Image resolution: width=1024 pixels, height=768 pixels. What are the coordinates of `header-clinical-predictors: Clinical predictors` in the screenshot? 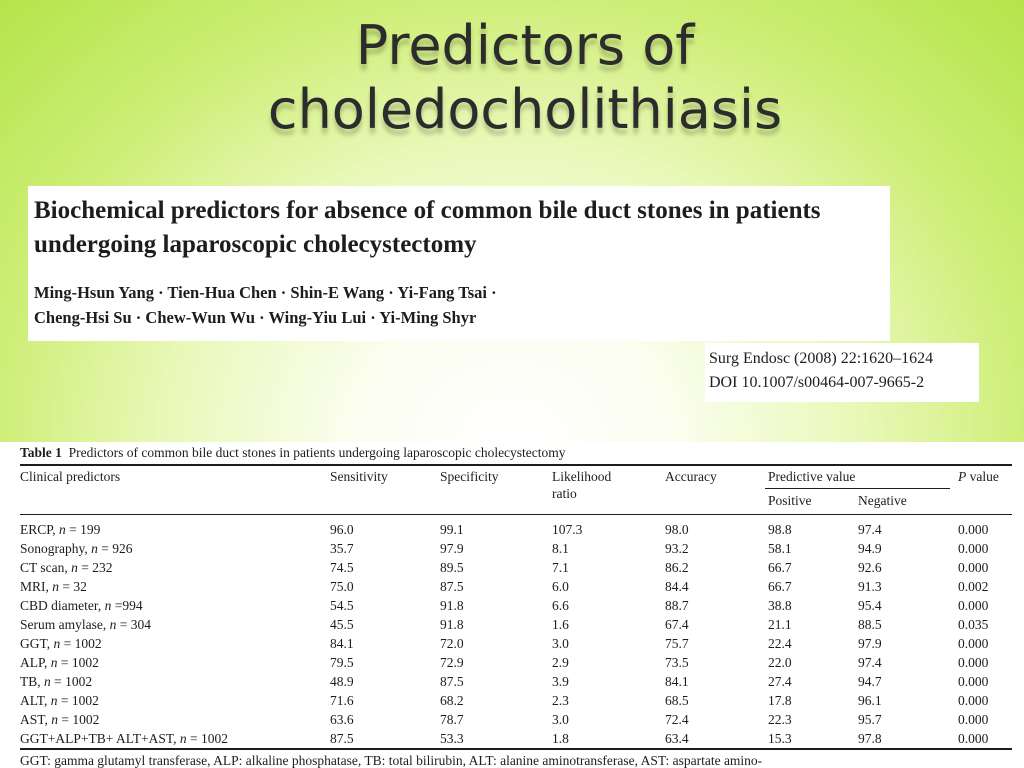 It's located at (70, 476).